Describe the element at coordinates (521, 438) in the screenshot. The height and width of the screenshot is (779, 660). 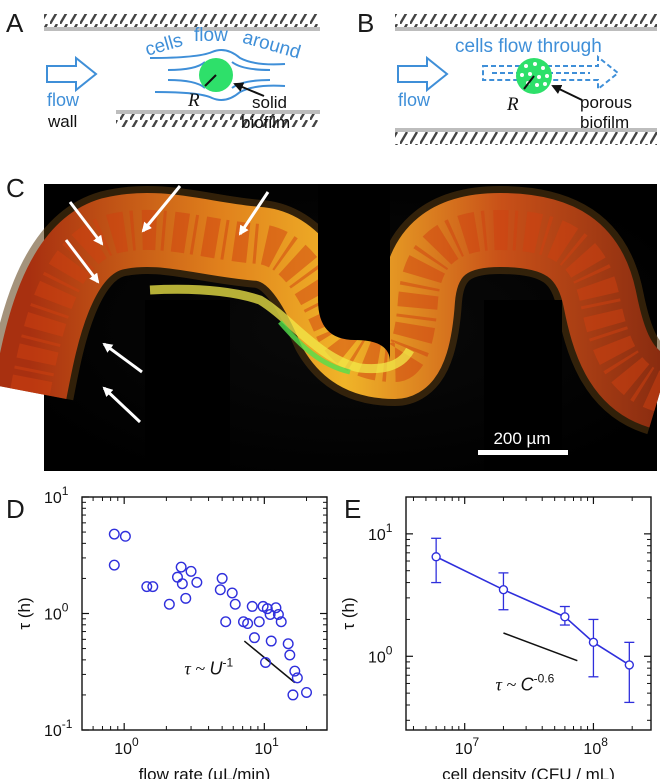
I see `scalebar-label: 200 µm` at that location.